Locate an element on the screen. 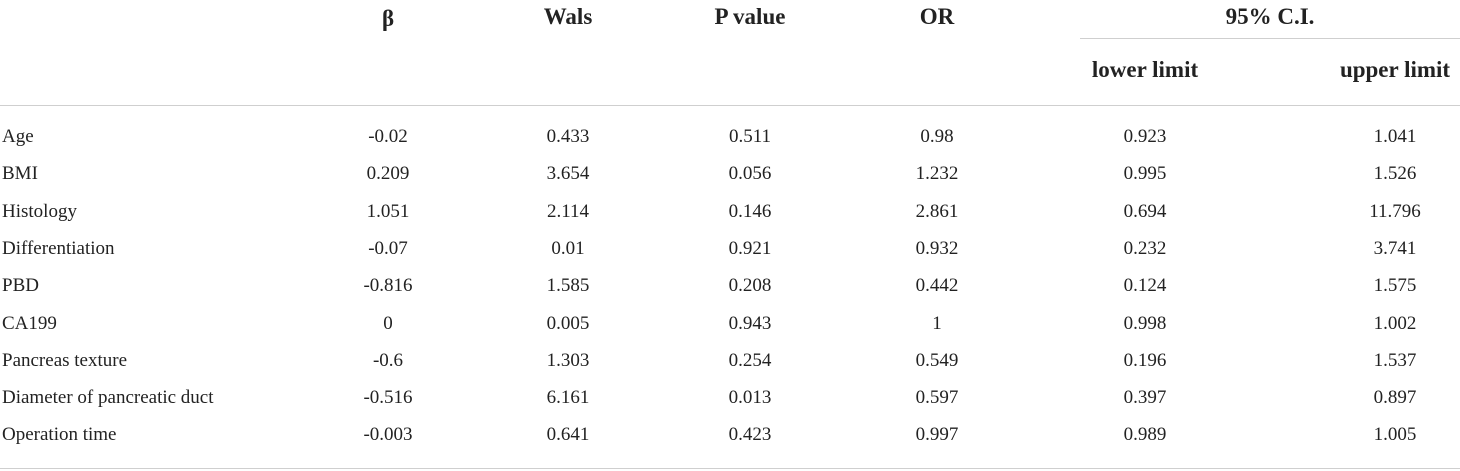 This screenshot has height=471, width=1460. header-or: OR is located at coordinates (937, 16).